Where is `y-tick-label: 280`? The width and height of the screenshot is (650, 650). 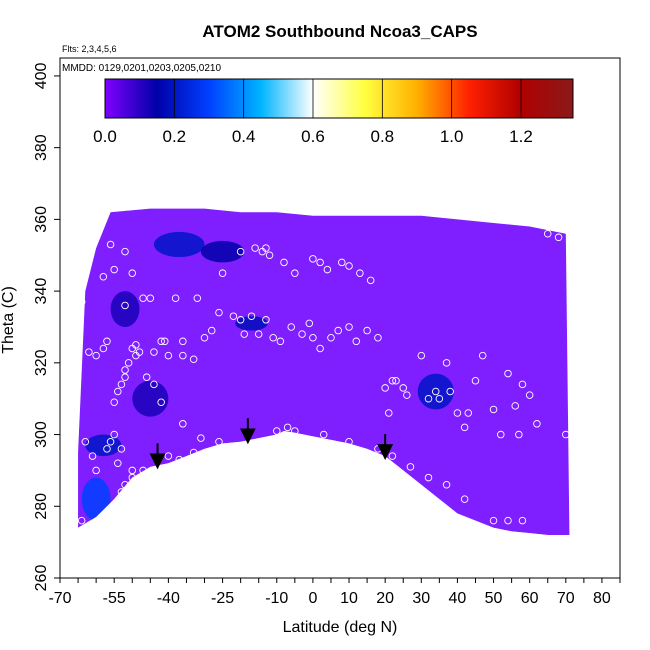
y-tick-label: 280 is located at coordinates (41, 506).